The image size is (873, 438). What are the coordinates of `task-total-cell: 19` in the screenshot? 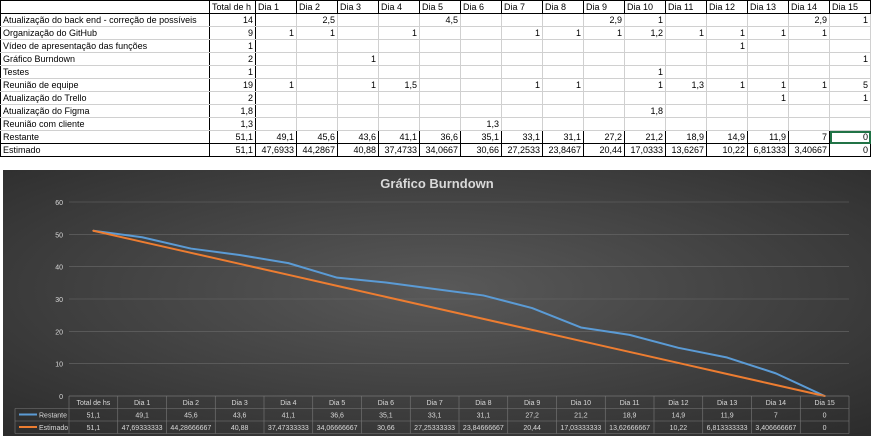 It's located at (232, 85).